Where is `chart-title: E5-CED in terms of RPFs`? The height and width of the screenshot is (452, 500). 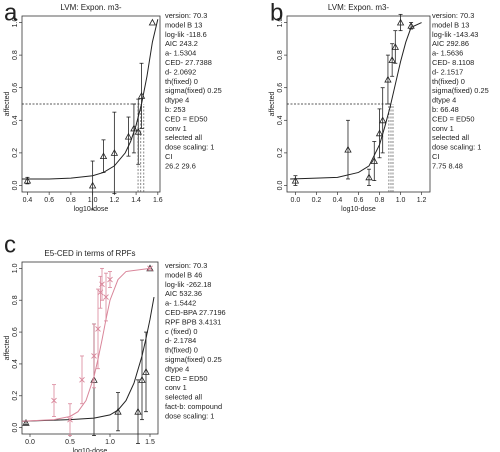 chart-title: E5-CED in terms of RPFs is located at coordinates (89, 253).